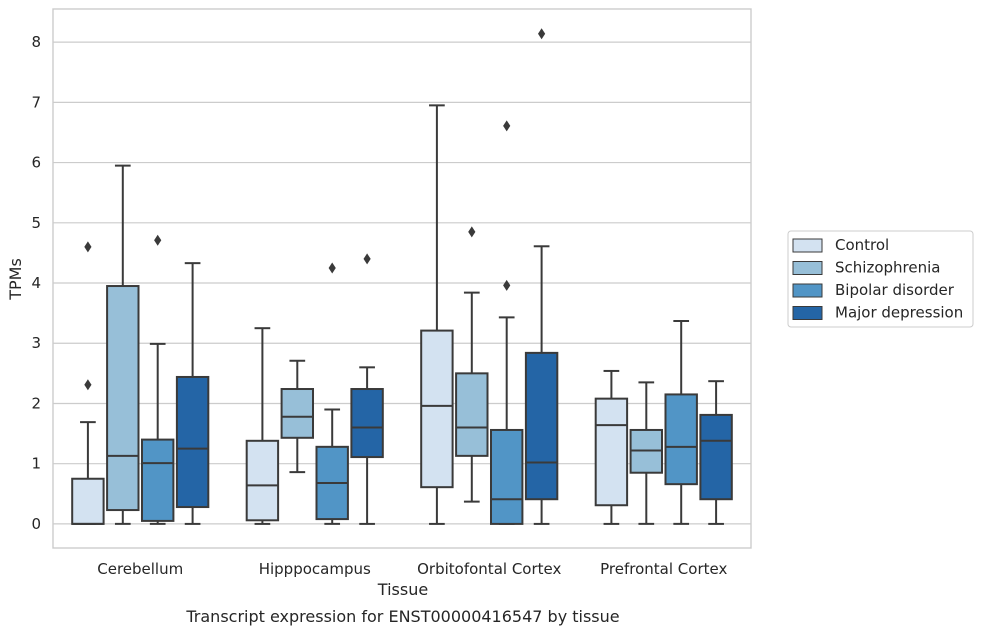 The image size is (983, 634). I want to click on y-tick-label: 8, so click(36, 42).